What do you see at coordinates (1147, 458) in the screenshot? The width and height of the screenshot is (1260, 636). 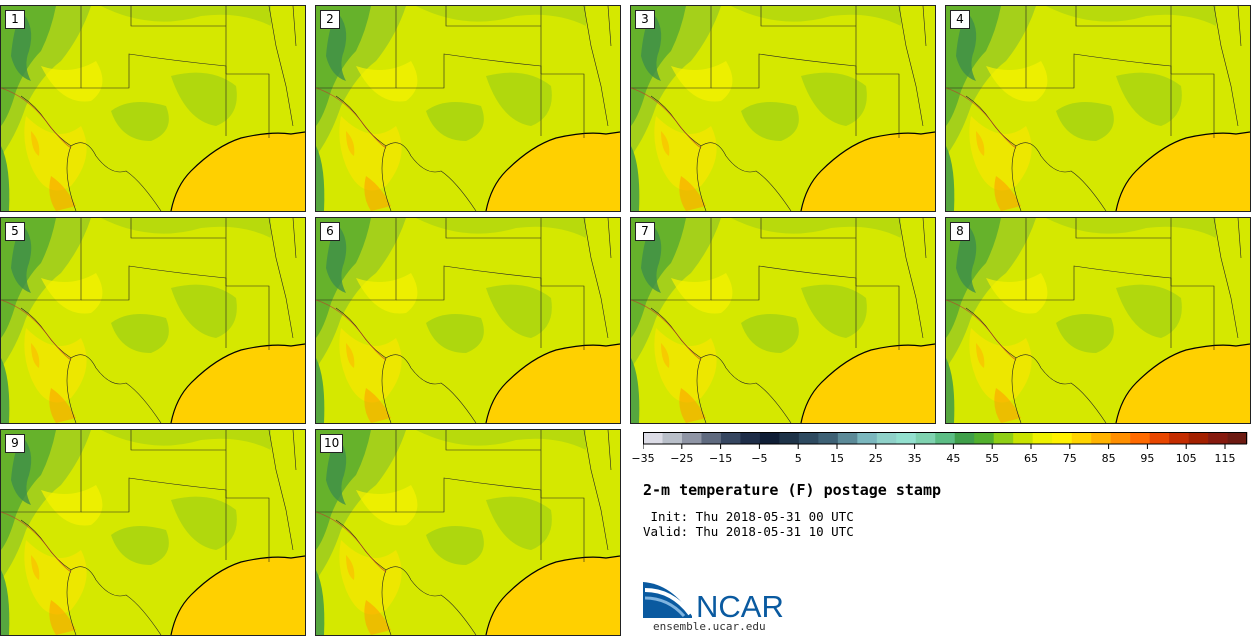 I see `colorbar-tick-label: 95` at bounding box center [1147, 458].